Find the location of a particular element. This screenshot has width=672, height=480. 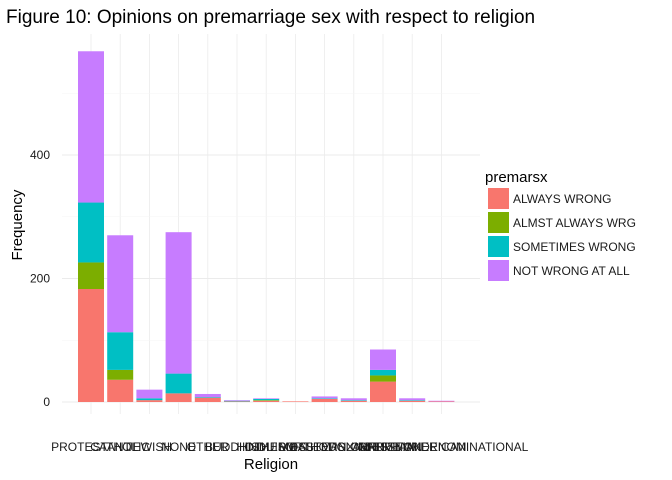

x-tick-label: OTHER EASTERN is located at coordinates (295, 447).